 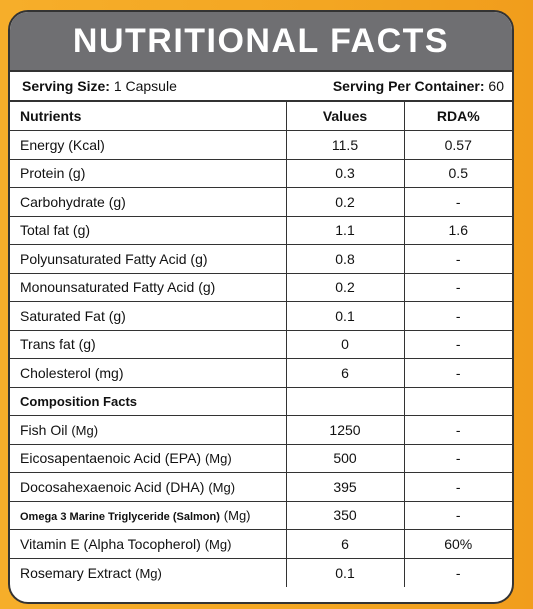 I want to click on nutrient-value: 0.8, so click(x=345, y=258).